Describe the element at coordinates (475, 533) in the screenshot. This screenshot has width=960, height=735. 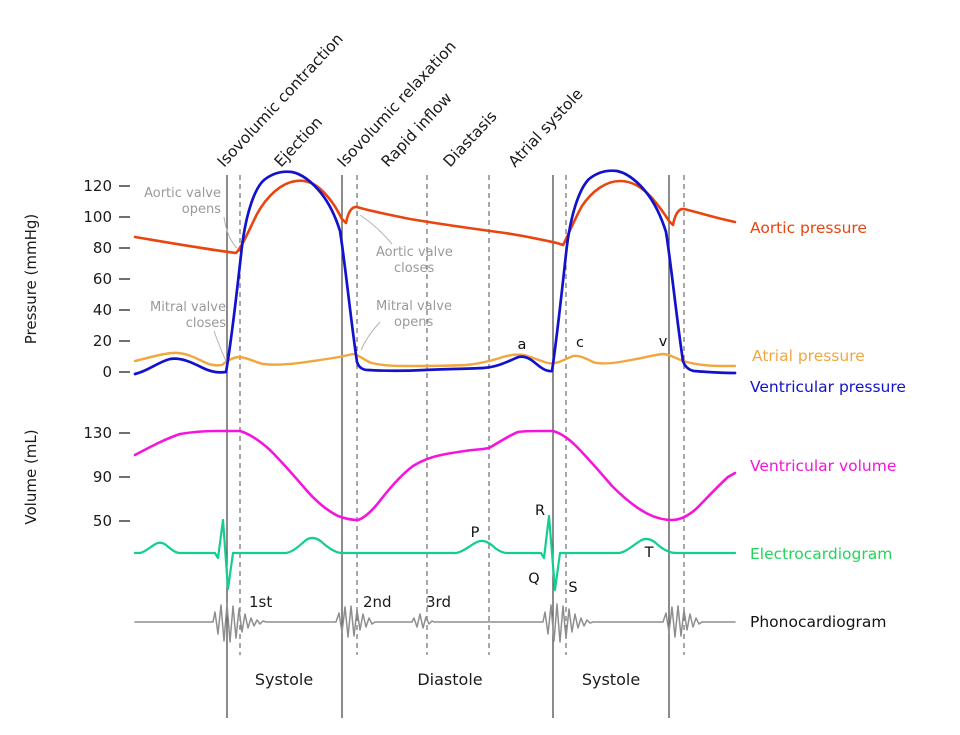
I see `ecg-p-wave-label: P` at that location.